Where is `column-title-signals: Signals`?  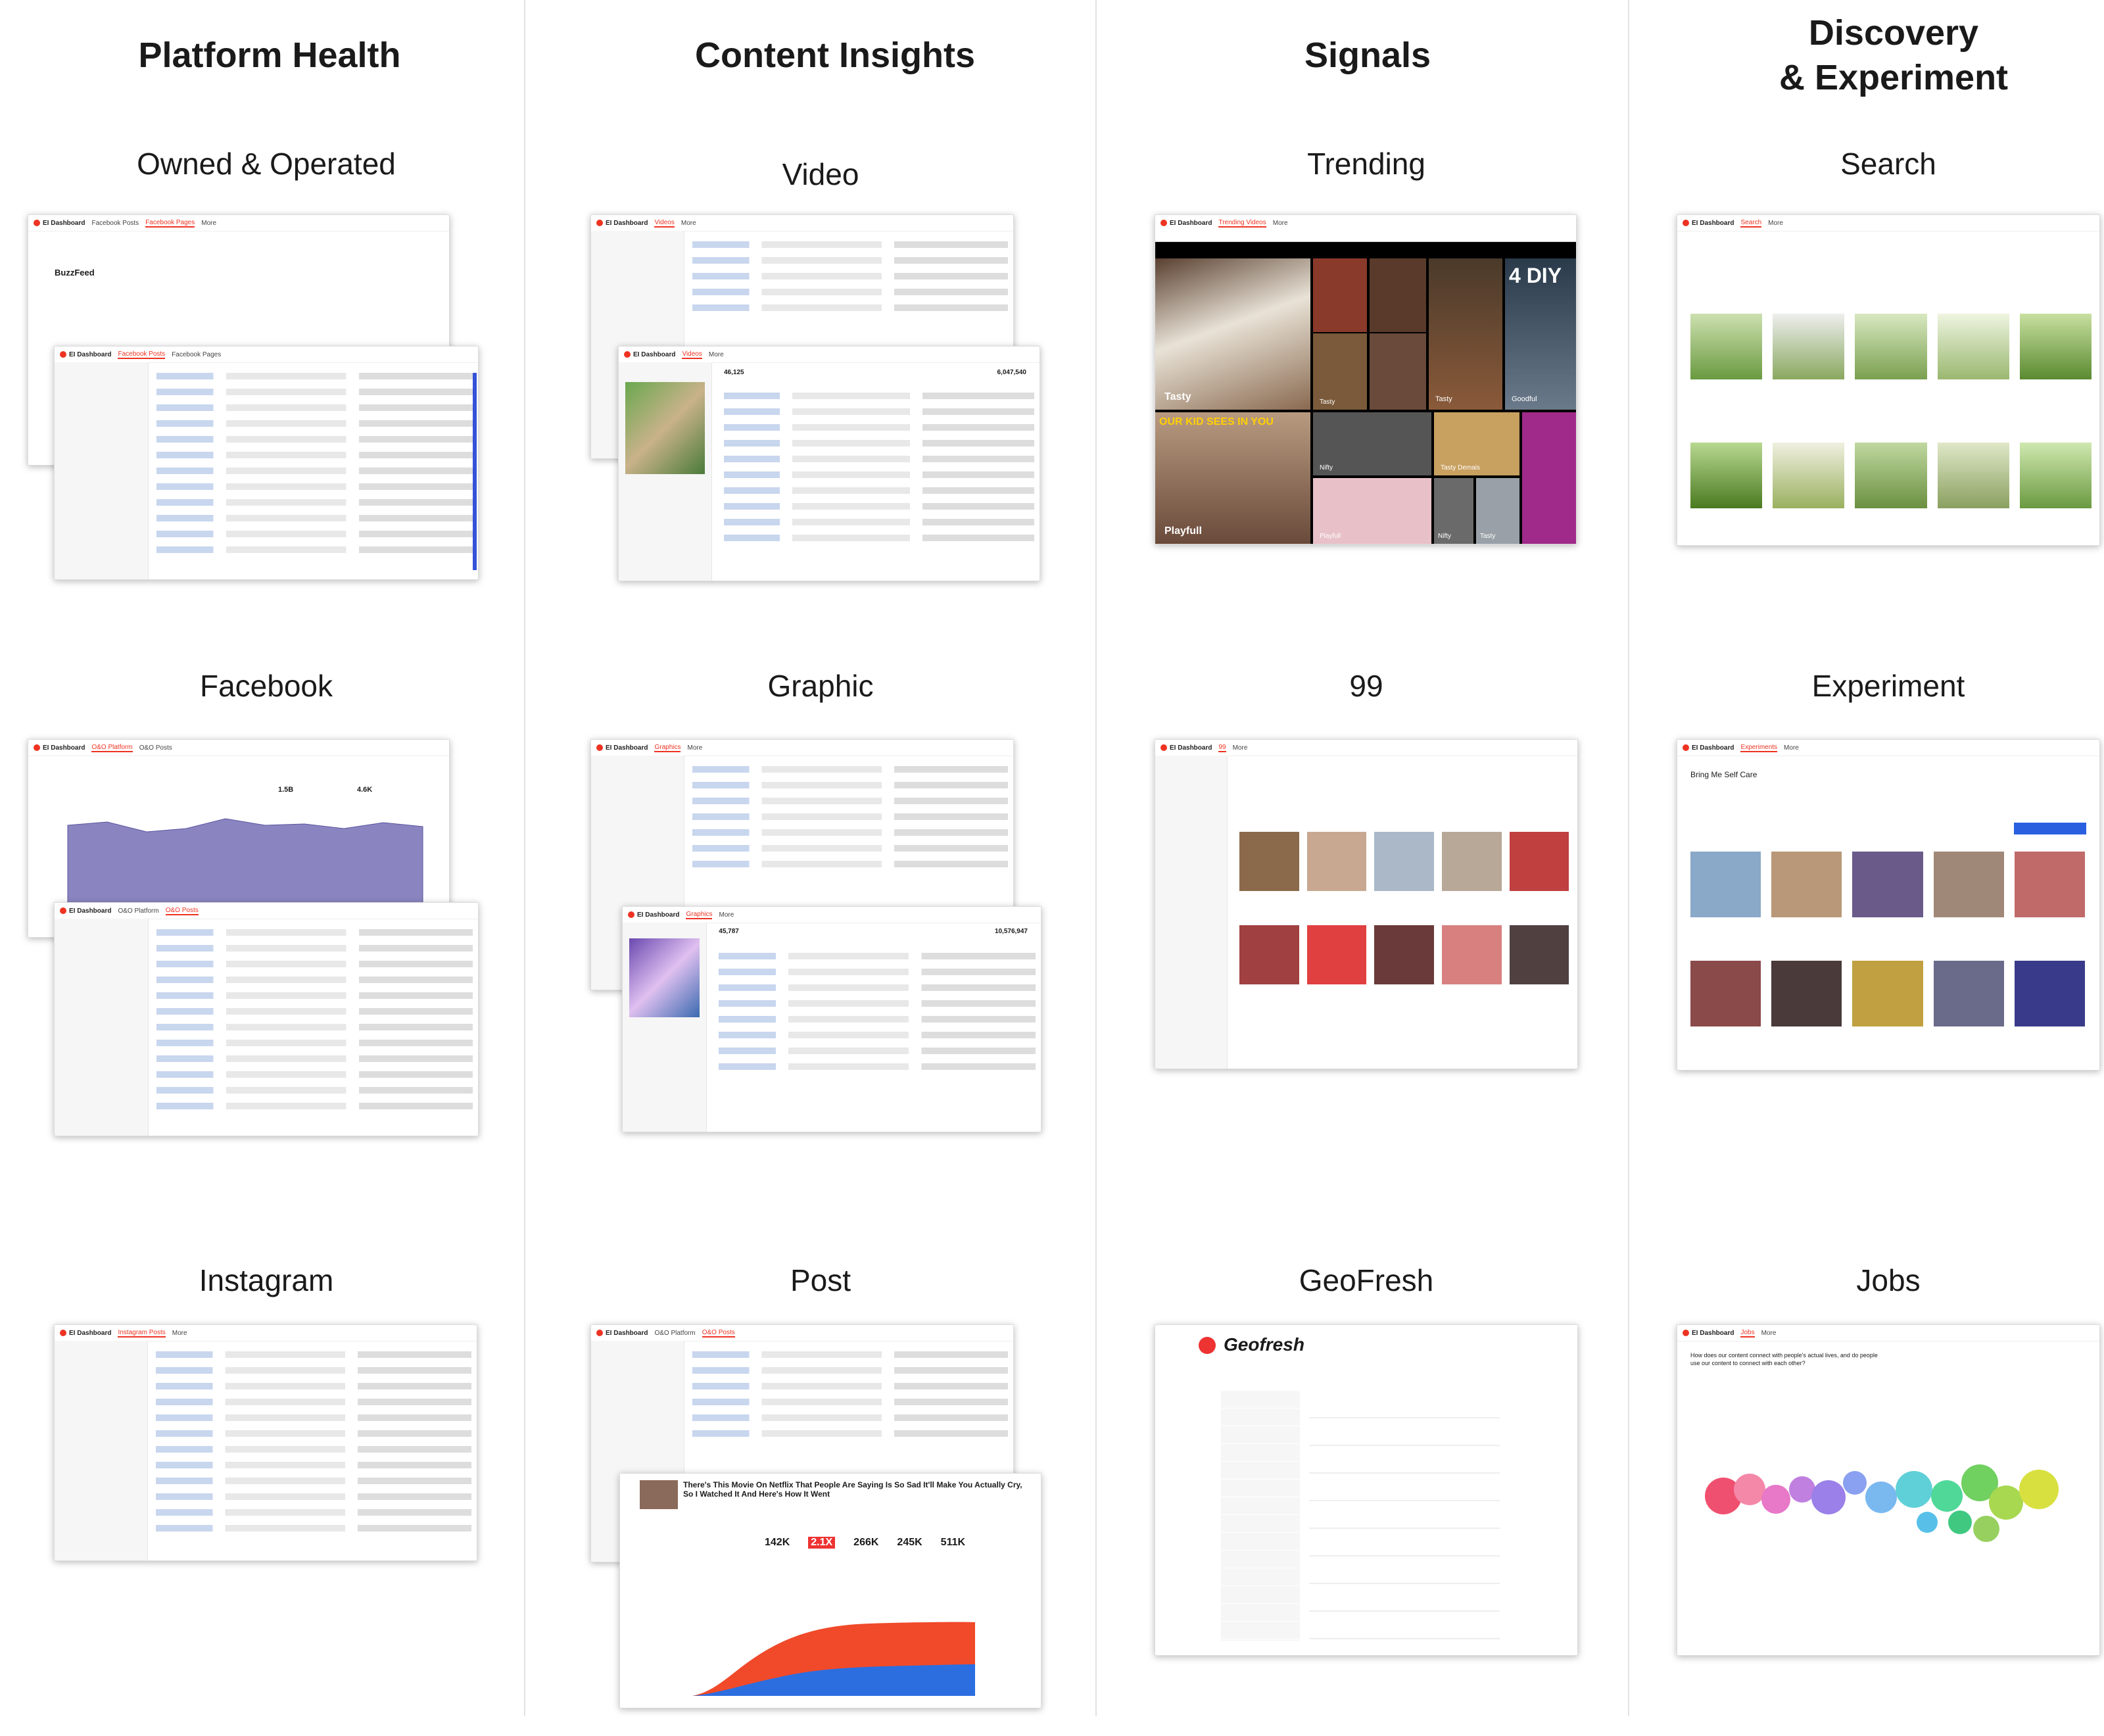 column-title-signals: Signals is located at coordinates (1367, 55).